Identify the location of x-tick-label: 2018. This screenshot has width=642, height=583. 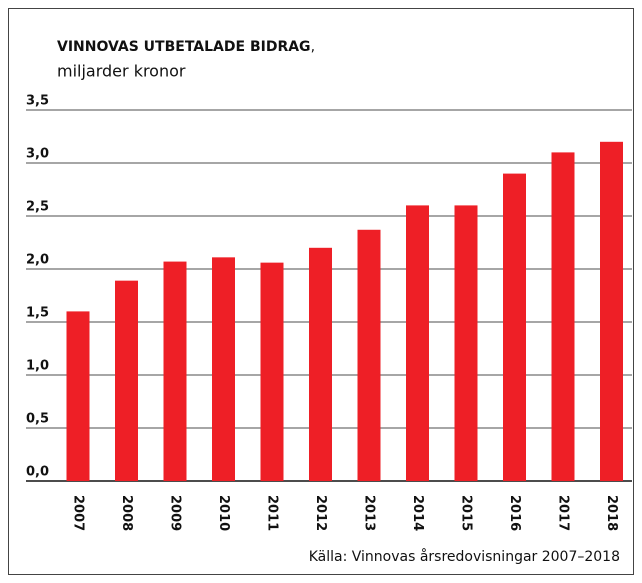
(611, 513).